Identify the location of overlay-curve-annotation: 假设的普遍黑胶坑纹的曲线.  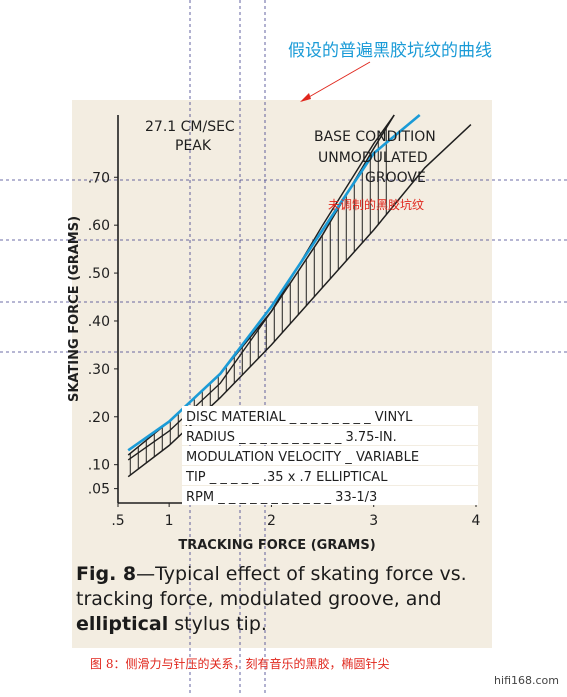
(390, 51).